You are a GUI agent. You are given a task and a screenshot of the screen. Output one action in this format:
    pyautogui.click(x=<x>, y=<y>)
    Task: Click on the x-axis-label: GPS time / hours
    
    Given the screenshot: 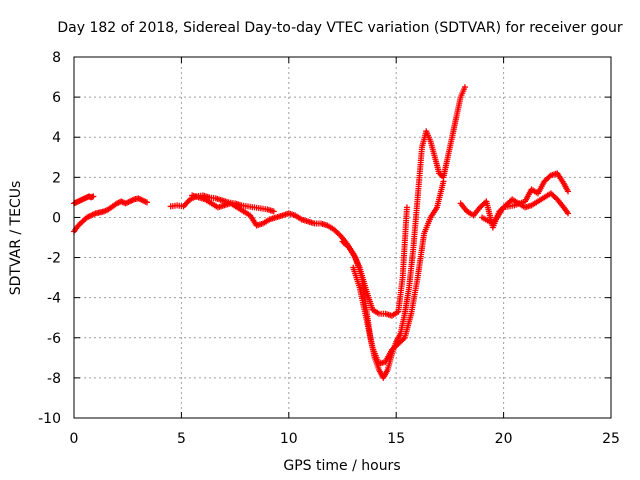 What is the action you would take?
    pyautogui.click(x=341, y=466)
    